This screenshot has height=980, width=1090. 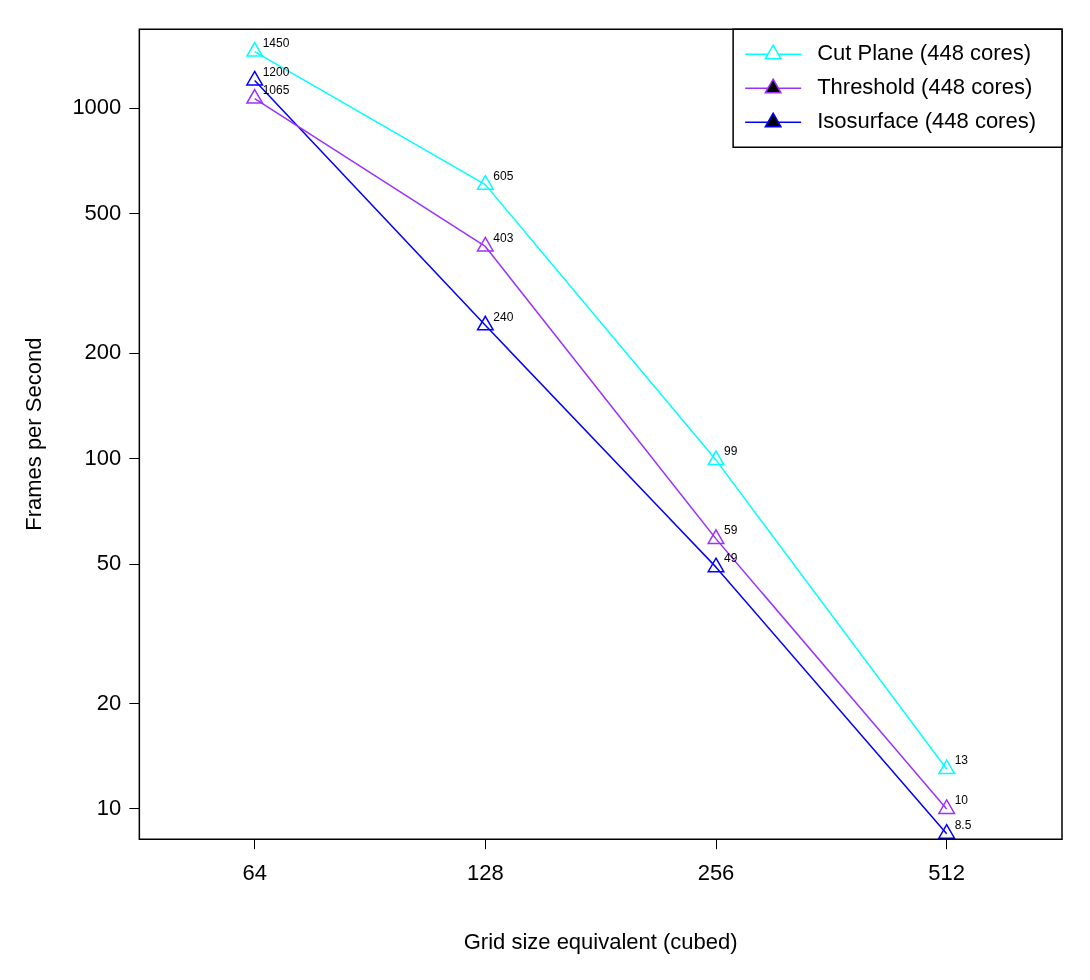 What do you see at coordinates (963, 825) in the screenshot?
I see `data-label: 8.5` at bounding box center [963, 825].